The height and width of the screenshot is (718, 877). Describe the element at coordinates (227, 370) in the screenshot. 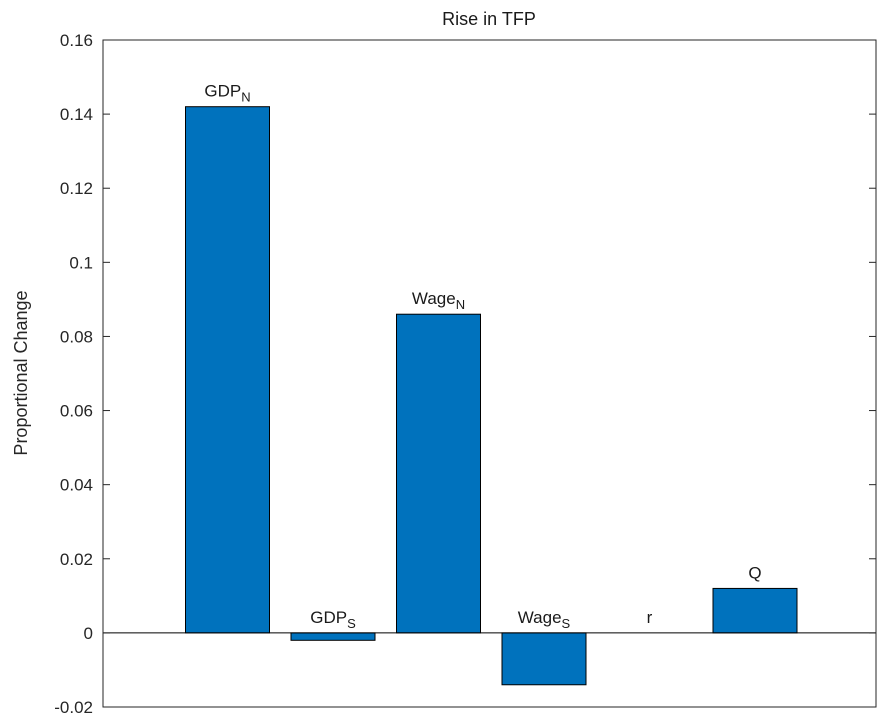

I see `bar-gdp-n` at that location.